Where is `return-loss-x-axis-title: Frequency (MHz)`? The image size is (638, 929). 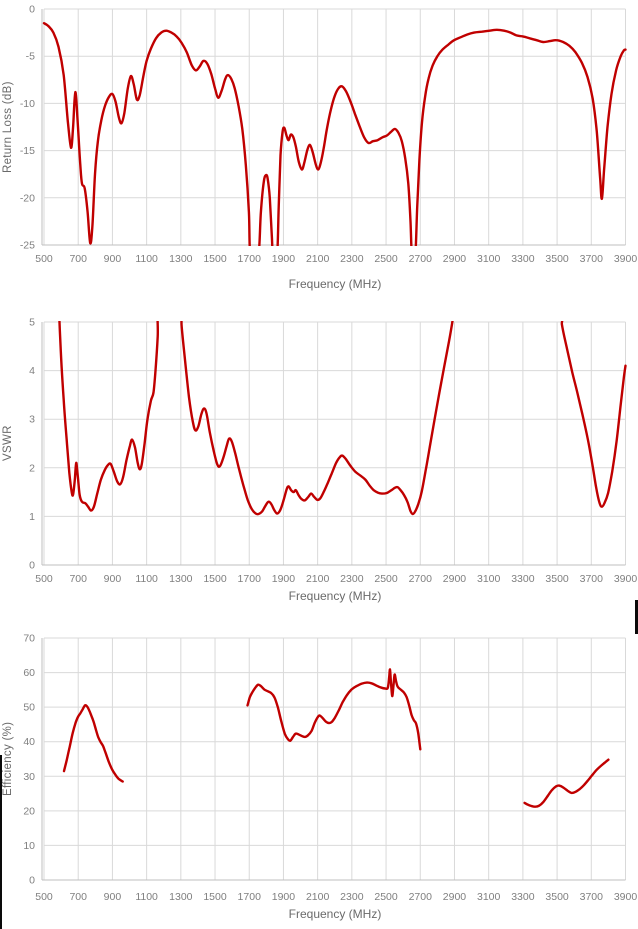
return-loss-x-axis-title: Frequency (MHz) is located at coordinates (335, 284).